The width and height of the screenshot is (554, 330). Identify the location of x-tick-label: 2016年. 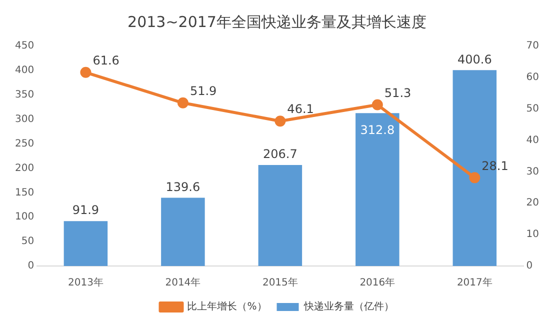
(378, 282).